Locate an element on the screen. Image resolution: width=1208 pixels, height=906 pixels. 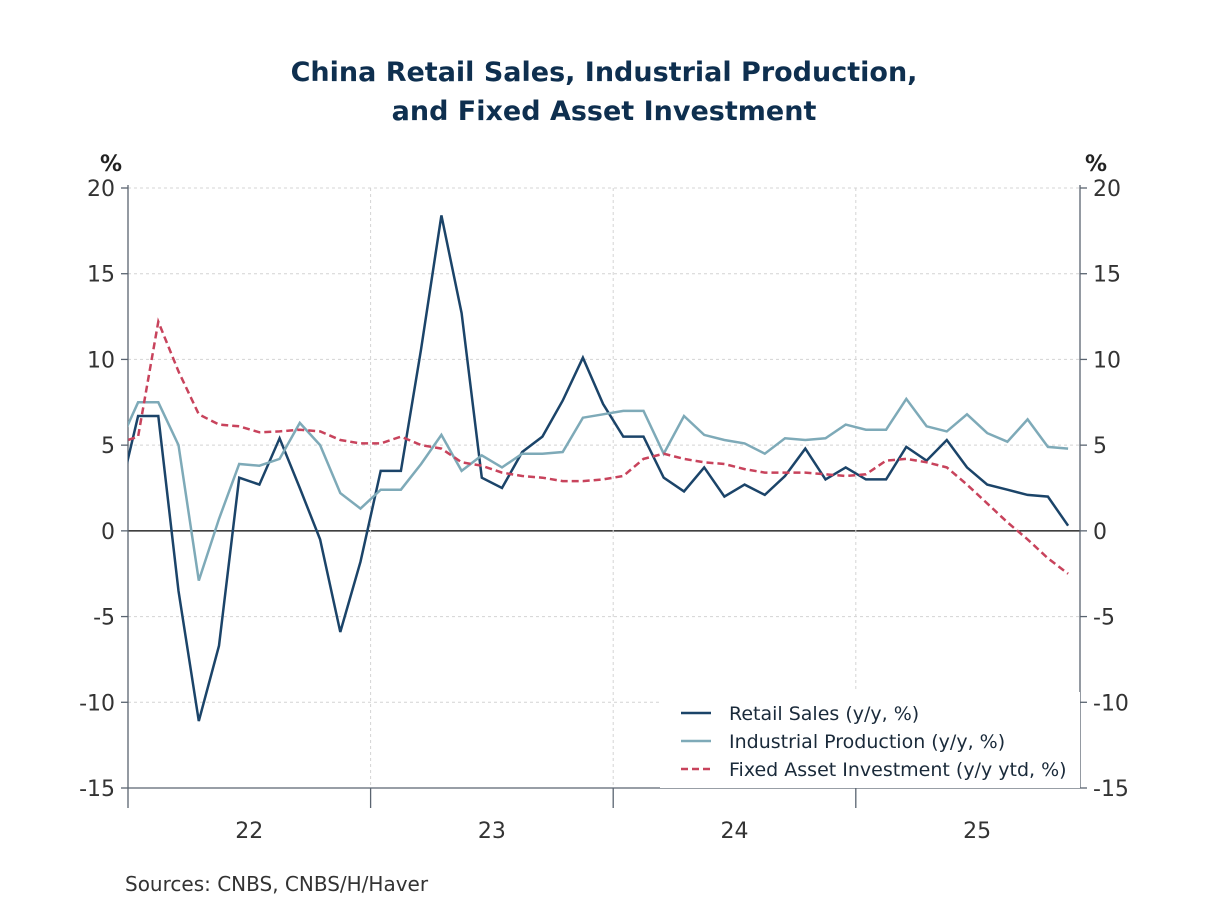
legend-label-fai: Fixed Asset Investment (y/y ytd, %) is located at coordinates (898, 770).